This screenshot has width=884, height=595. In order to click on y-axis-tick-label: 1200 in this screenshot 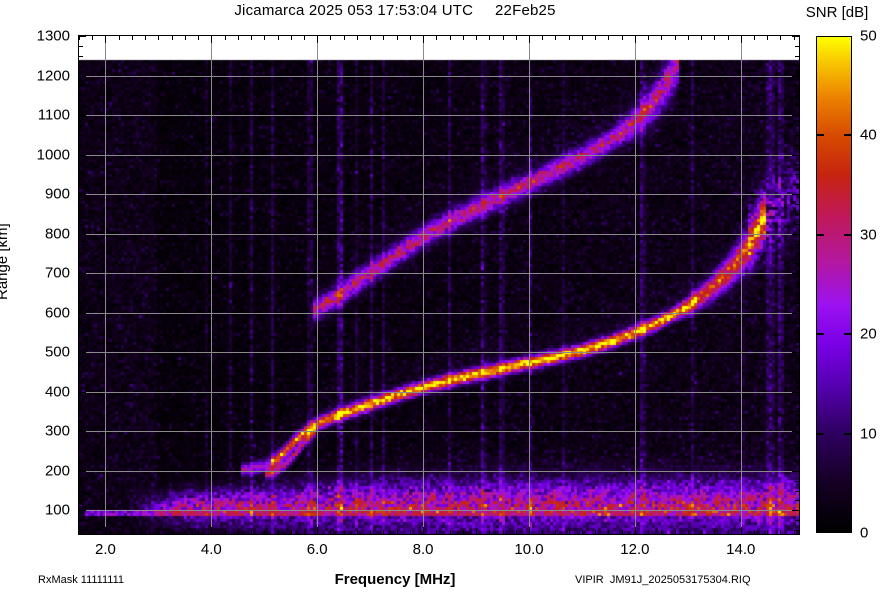, I will do `click(53, 76)`.